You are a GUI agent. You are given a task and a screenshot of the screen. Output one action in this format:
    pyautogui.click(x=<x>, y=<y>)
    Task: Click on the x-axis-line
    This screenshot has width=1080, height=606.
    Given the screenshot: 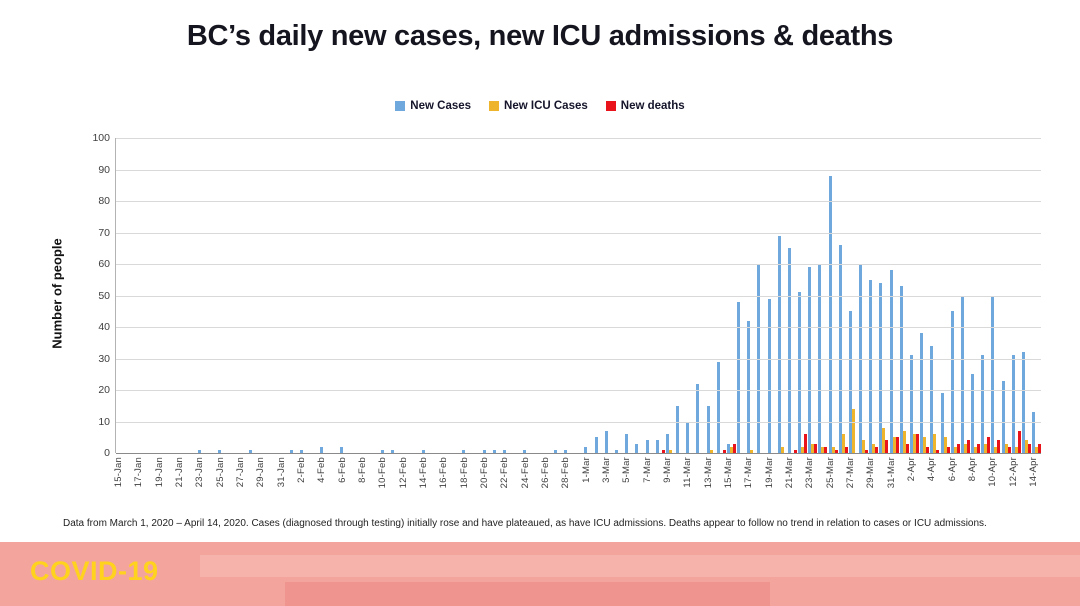 What is the action you would take?
    pyautogui.click(x=578, y=453)
    